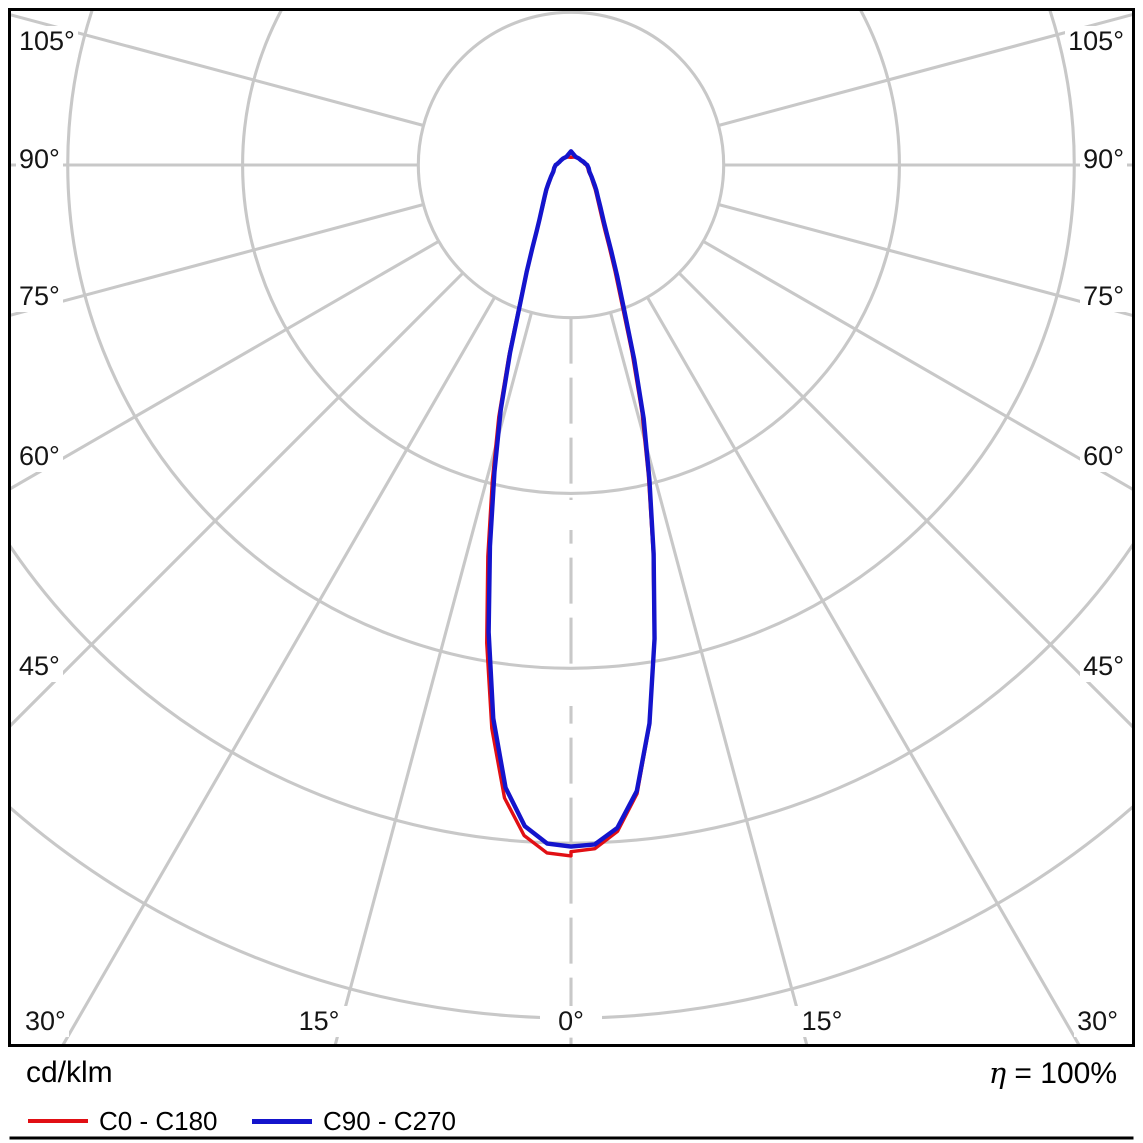 Image resolution: width=1143 pixels, height=1143 pixels. What do you see at coordinates (39, 296) in the screenshot?
I see `angle-label-left-75°: 75°` at bounding box center [39, 296].